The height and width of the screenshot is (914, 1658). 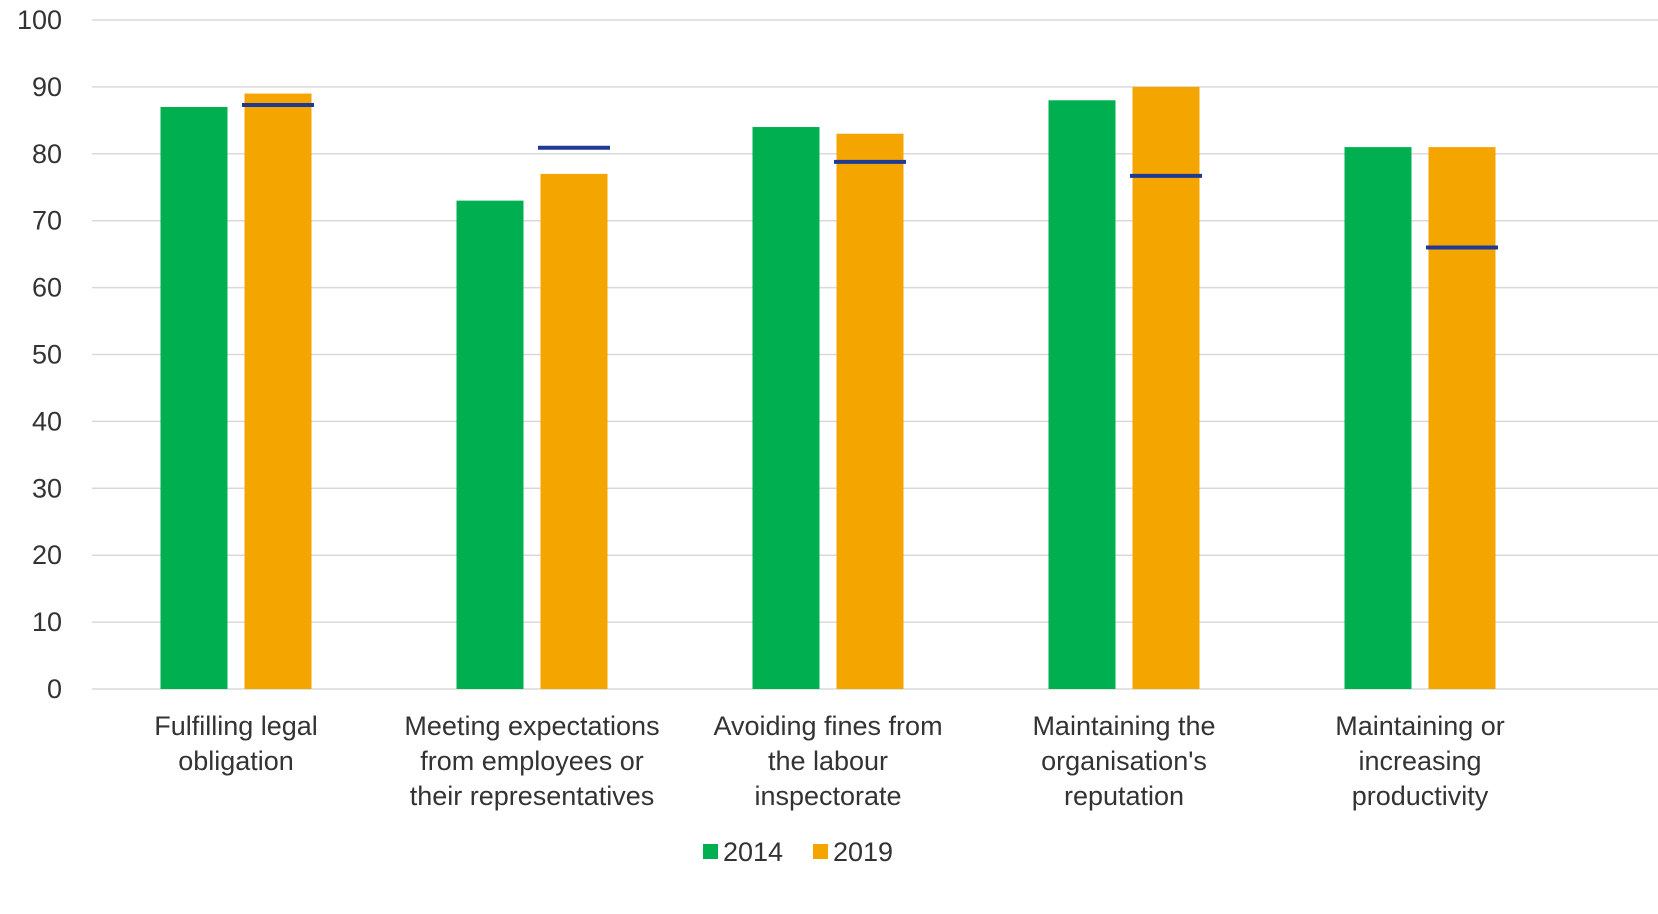 What do you see at coordinates (47, 421) in the screenshot?
I see `y-tick-label: 40` at bounding box center [47, 421].